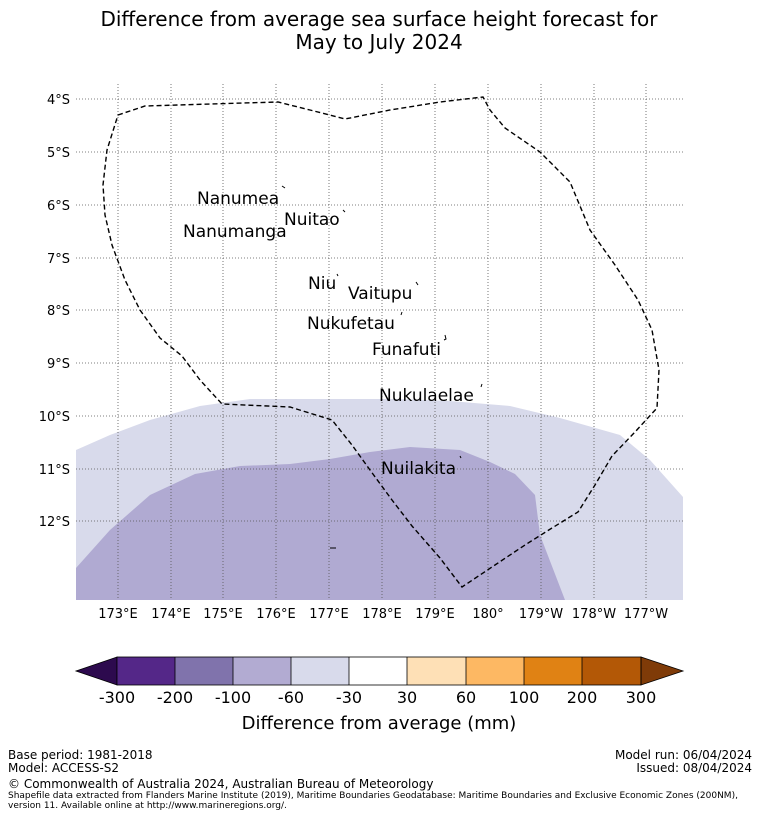 Image resolution: width=758 pixels, height=816 pixels. Describe the element at coordinates (171, 614) in the screenshot. I see `lon-label: 174°E` at that location.